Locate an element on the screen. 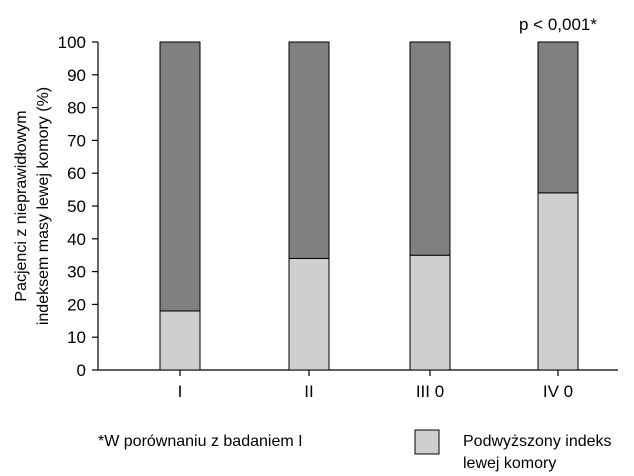 The image size is (634, 476). y-tick-label: 50 is located at coordinates (76, 206).